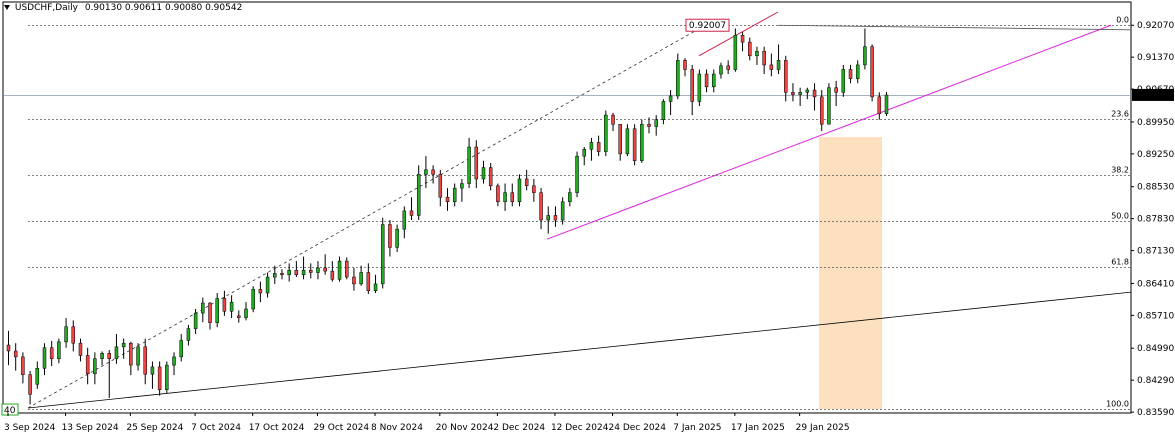  What do you see at coordinates (1155, 220) in the screenshot?
I see `y-tick-label: 0.87830` at bounding box center [1155, 220].